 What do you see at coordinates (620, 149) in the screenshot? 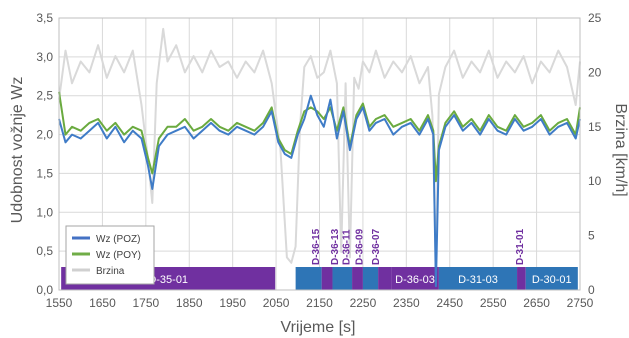
I see `y-axis-right-label: Brzina [km/h]` at bounding box center [620, 149].